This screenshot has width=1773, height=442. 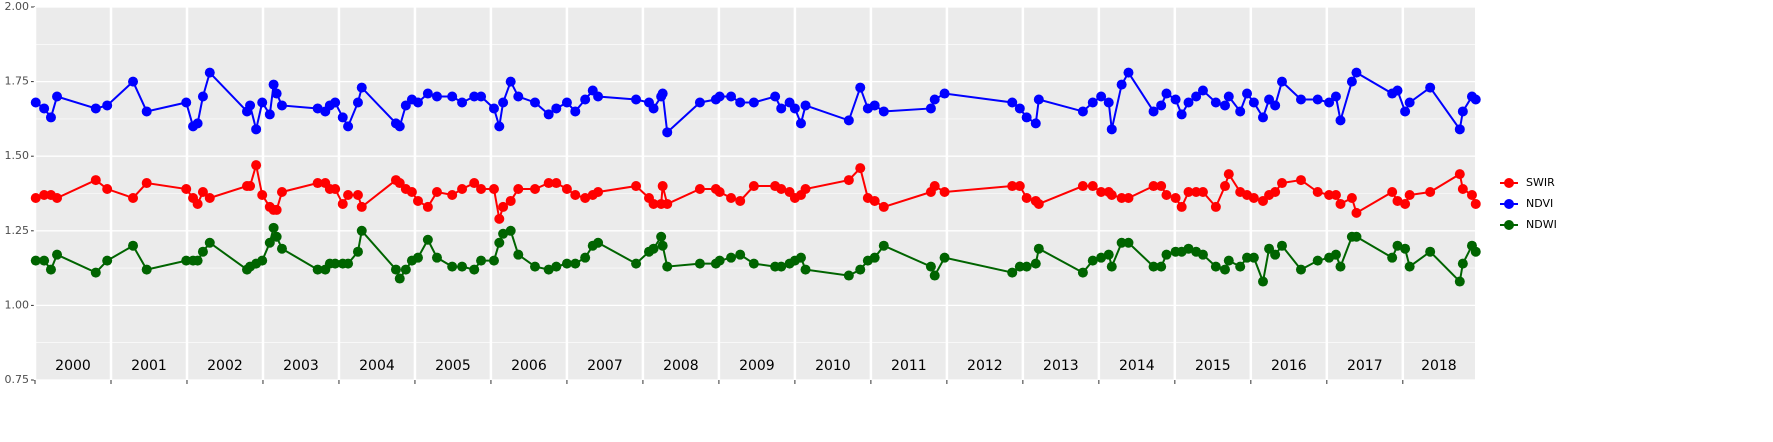 What do you see at coordinates (17, 155) in the screenshot?
I see `y-tick-label: 1.50` at bounding box center [17, 155].